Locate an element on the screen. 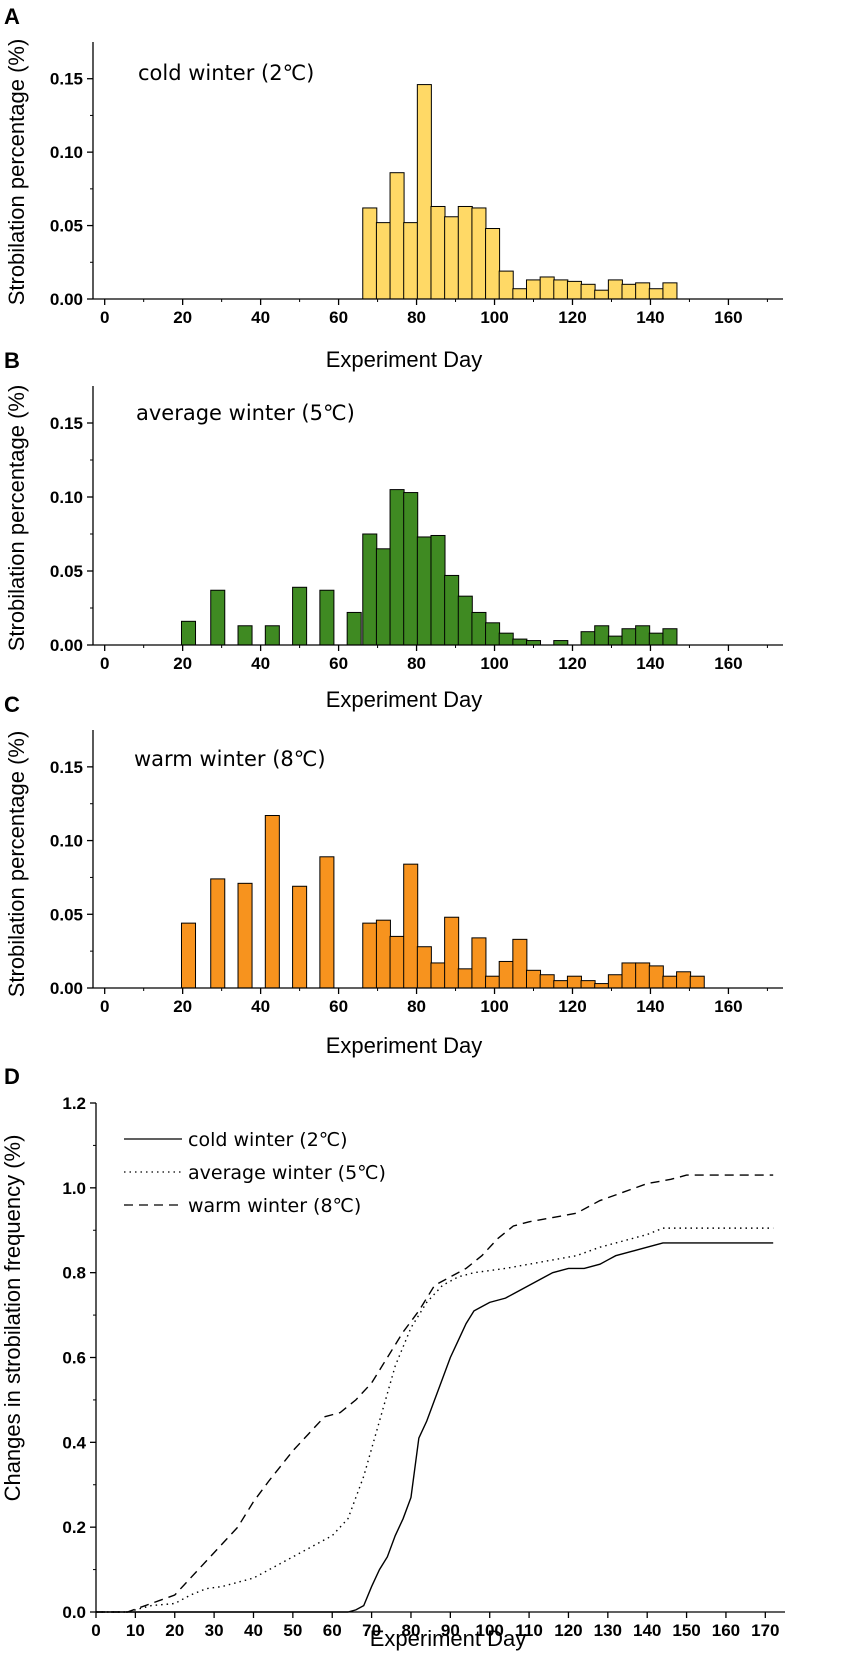 This screenshot has width=853, height=1662. y-tick-label: 0.10 is located at coordinates (66, 152).